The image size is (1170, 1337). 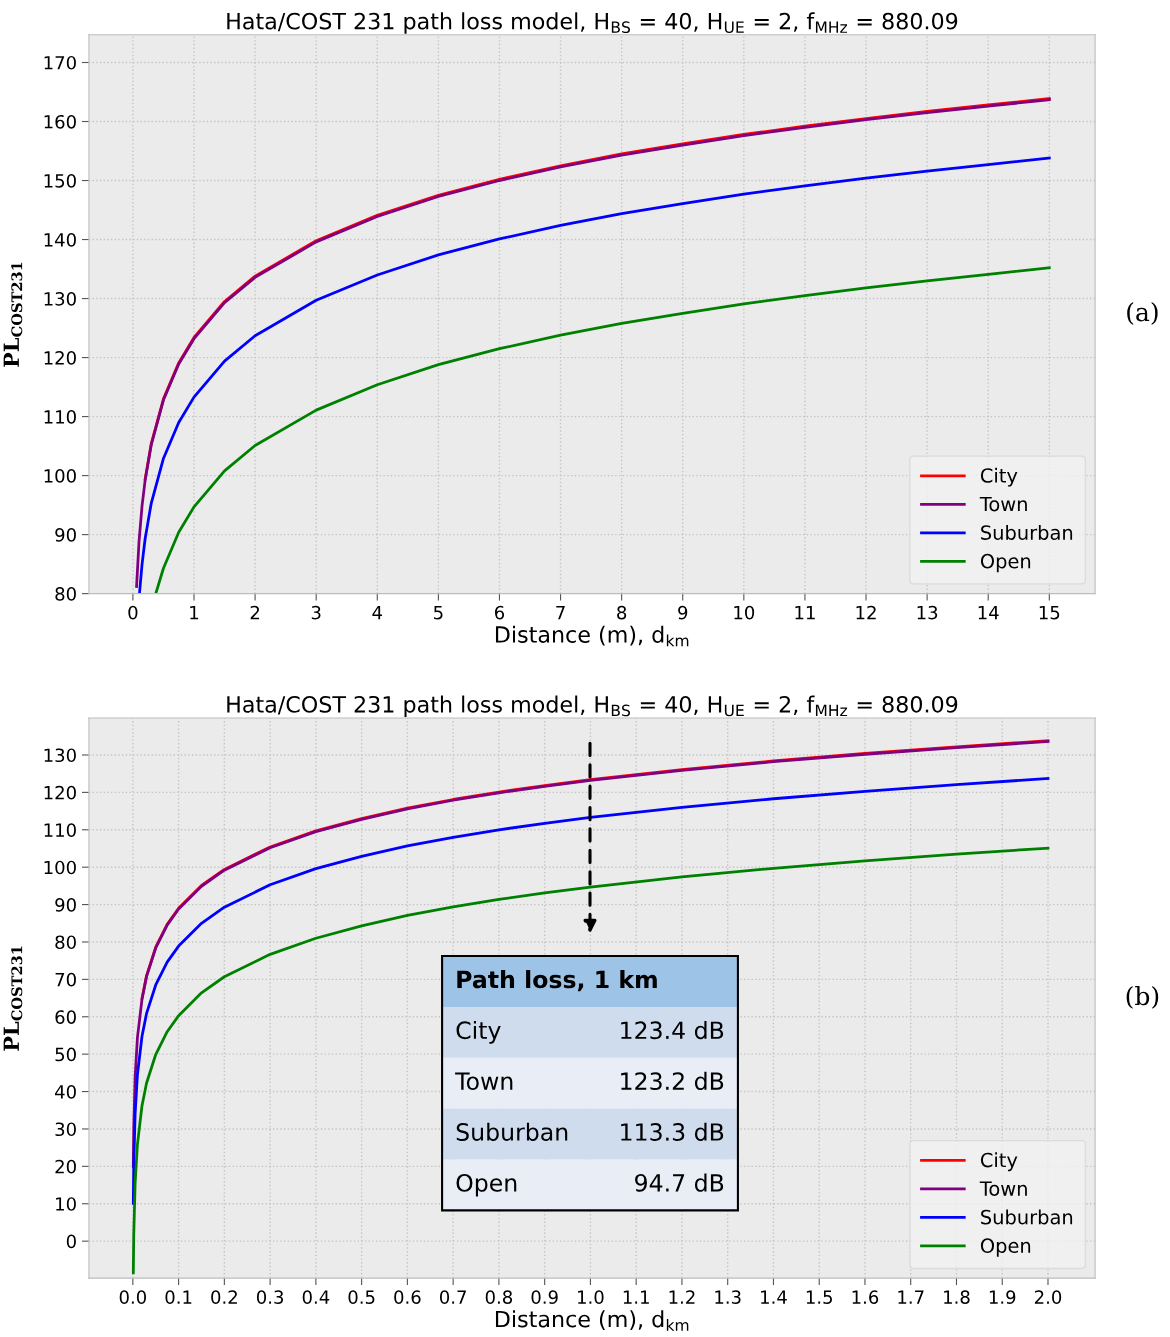 What do you see at coordinates (65, 1129) in the screenshot?
I see `y-tick-label: 30` at bounding box center [65, 1129].